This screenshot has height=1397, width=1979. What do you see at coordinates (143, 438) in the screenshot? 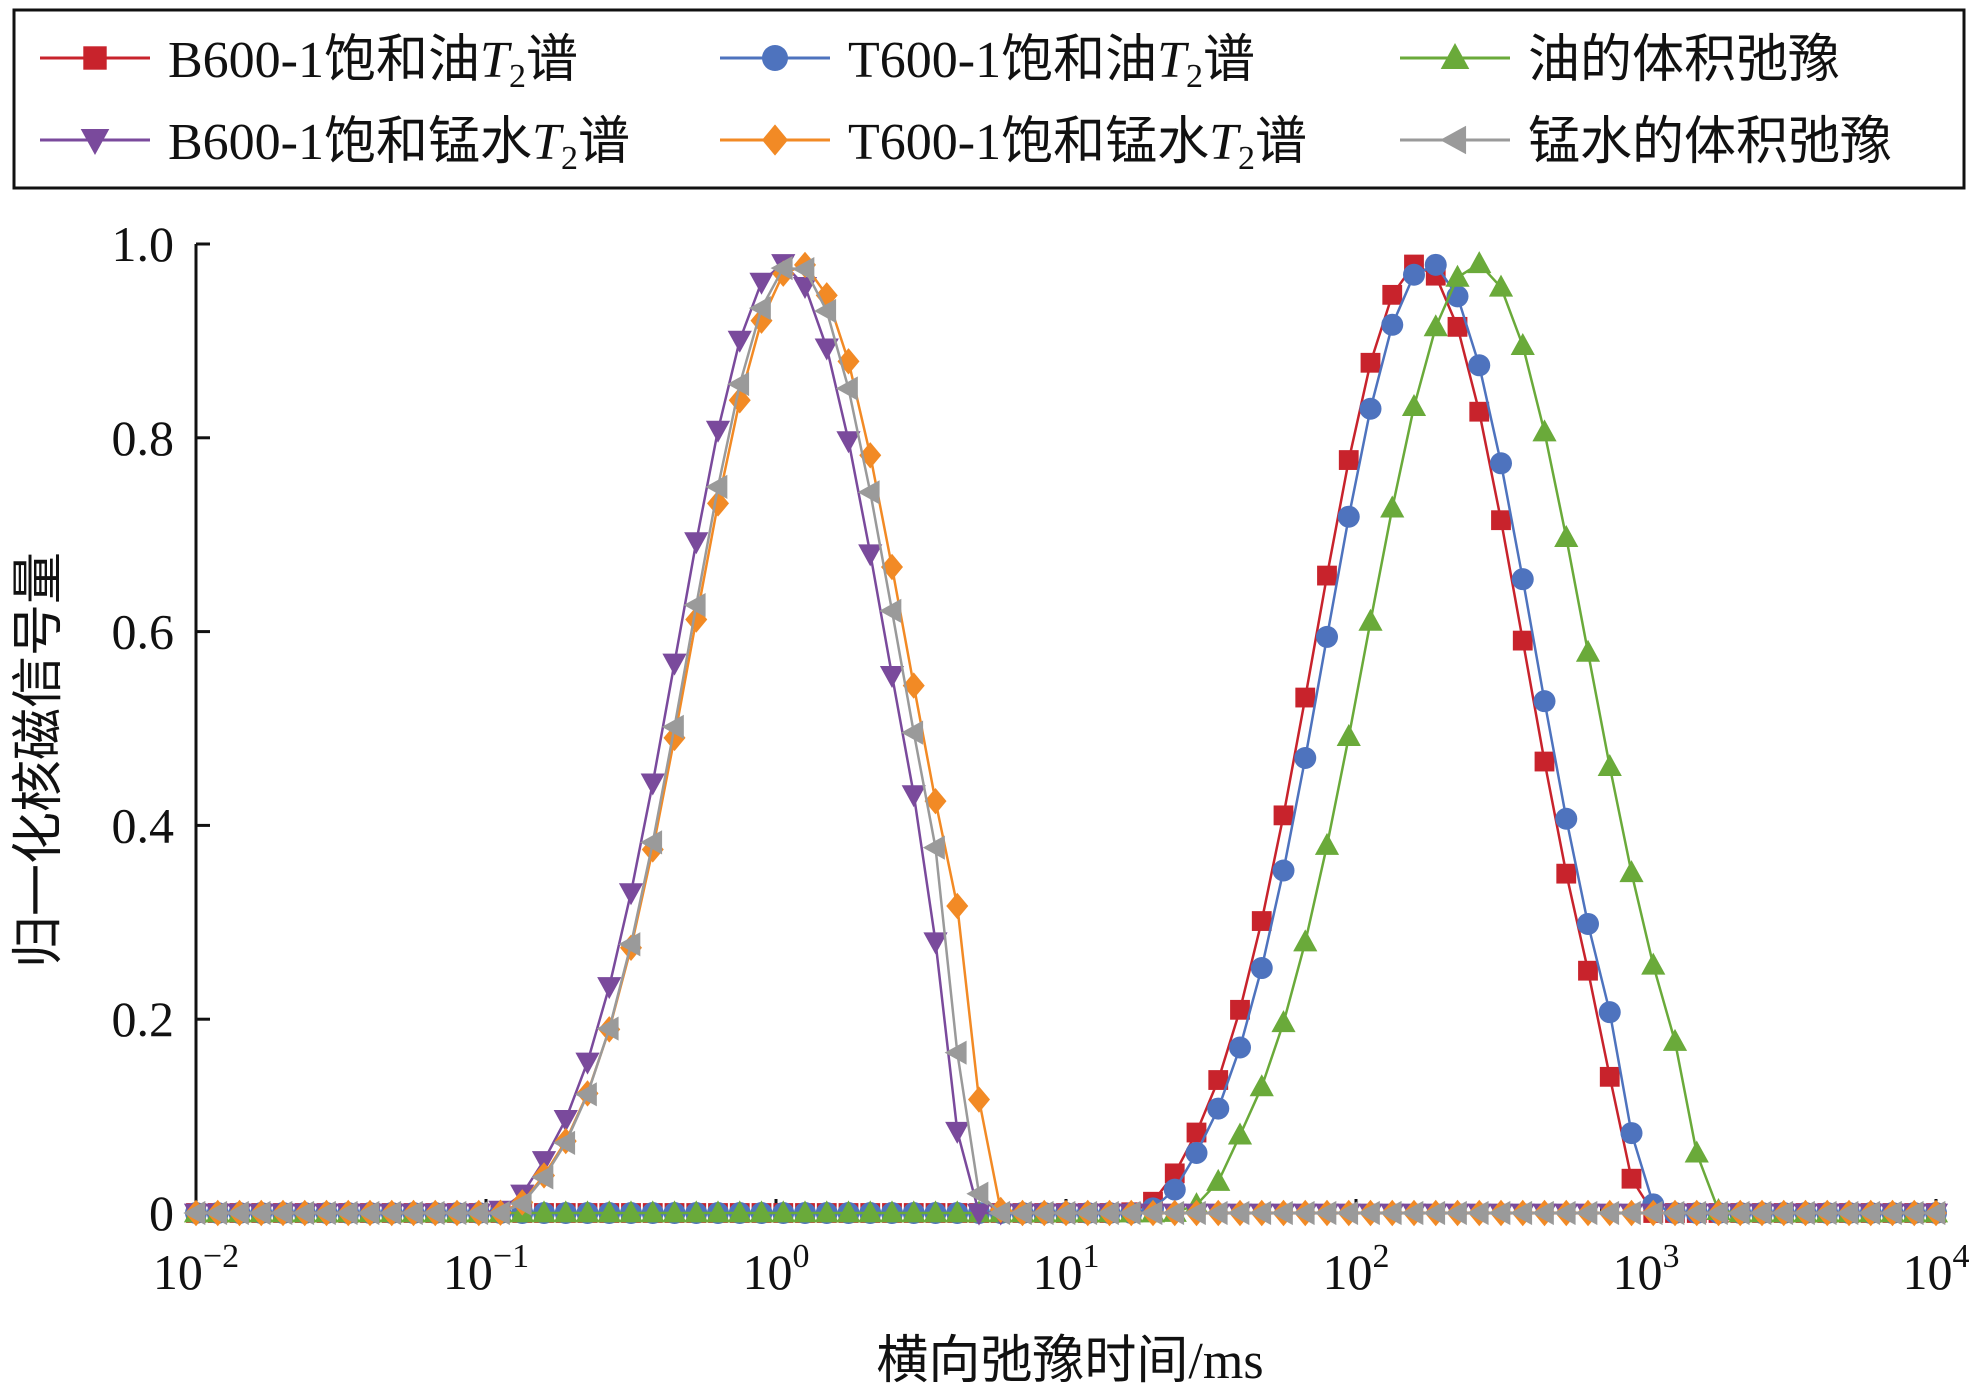
I see `y-tick-label: 0.8` at bounding box center [143, 438].